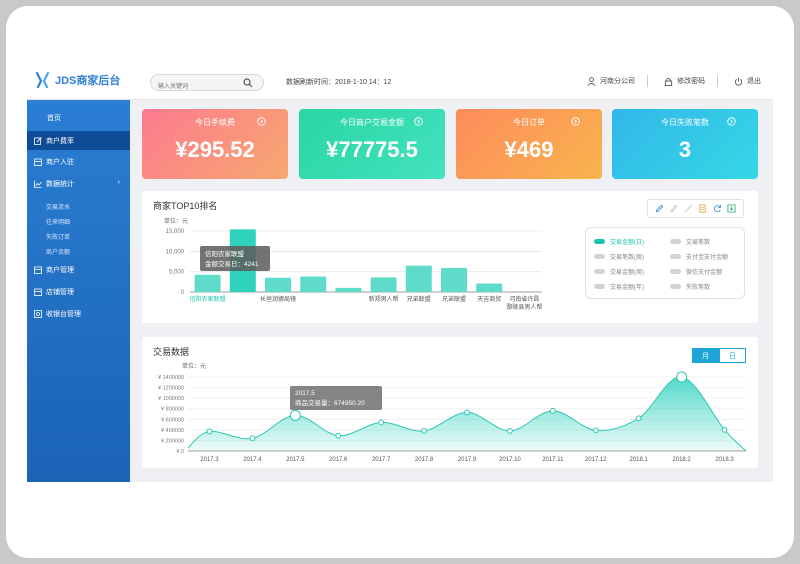 This screenshot has width=800, height=564. What do you see at coordinates (619, 271) in the screenshot?
I see `legend-item: 交易金额(周)` at bounding box center [619, 271].